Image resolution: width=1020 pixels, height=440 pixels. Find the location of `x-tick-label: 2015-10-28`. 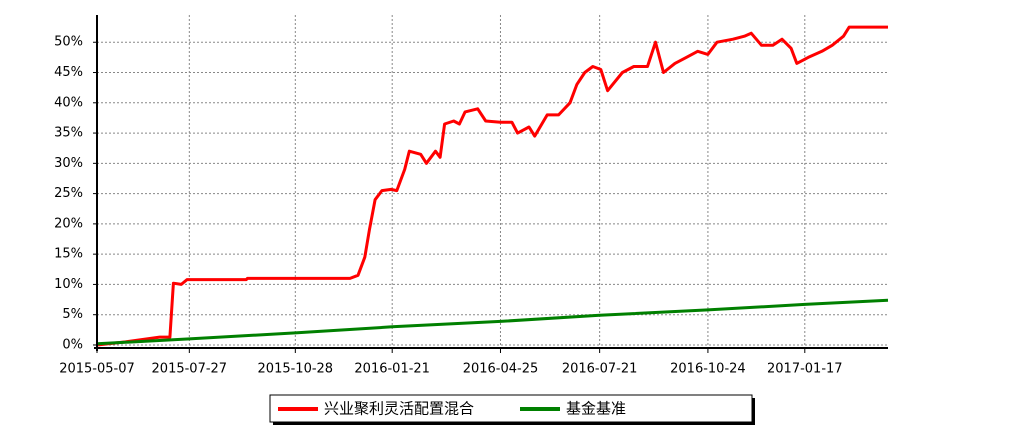

x-tick-label: 2015-10-28 is located at coordinates (296, 369).